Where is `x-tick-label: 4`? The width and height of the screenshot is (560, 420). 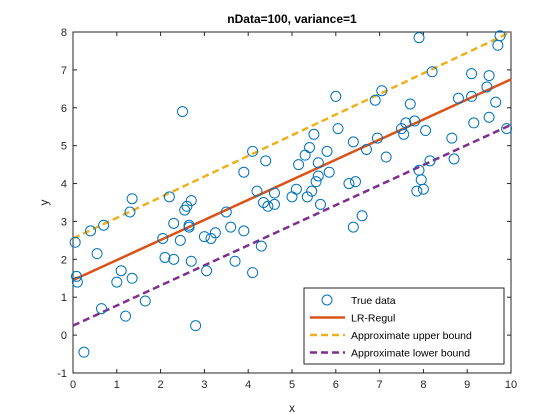
x-tick-label: 4 is located at coordinates (248, 385).